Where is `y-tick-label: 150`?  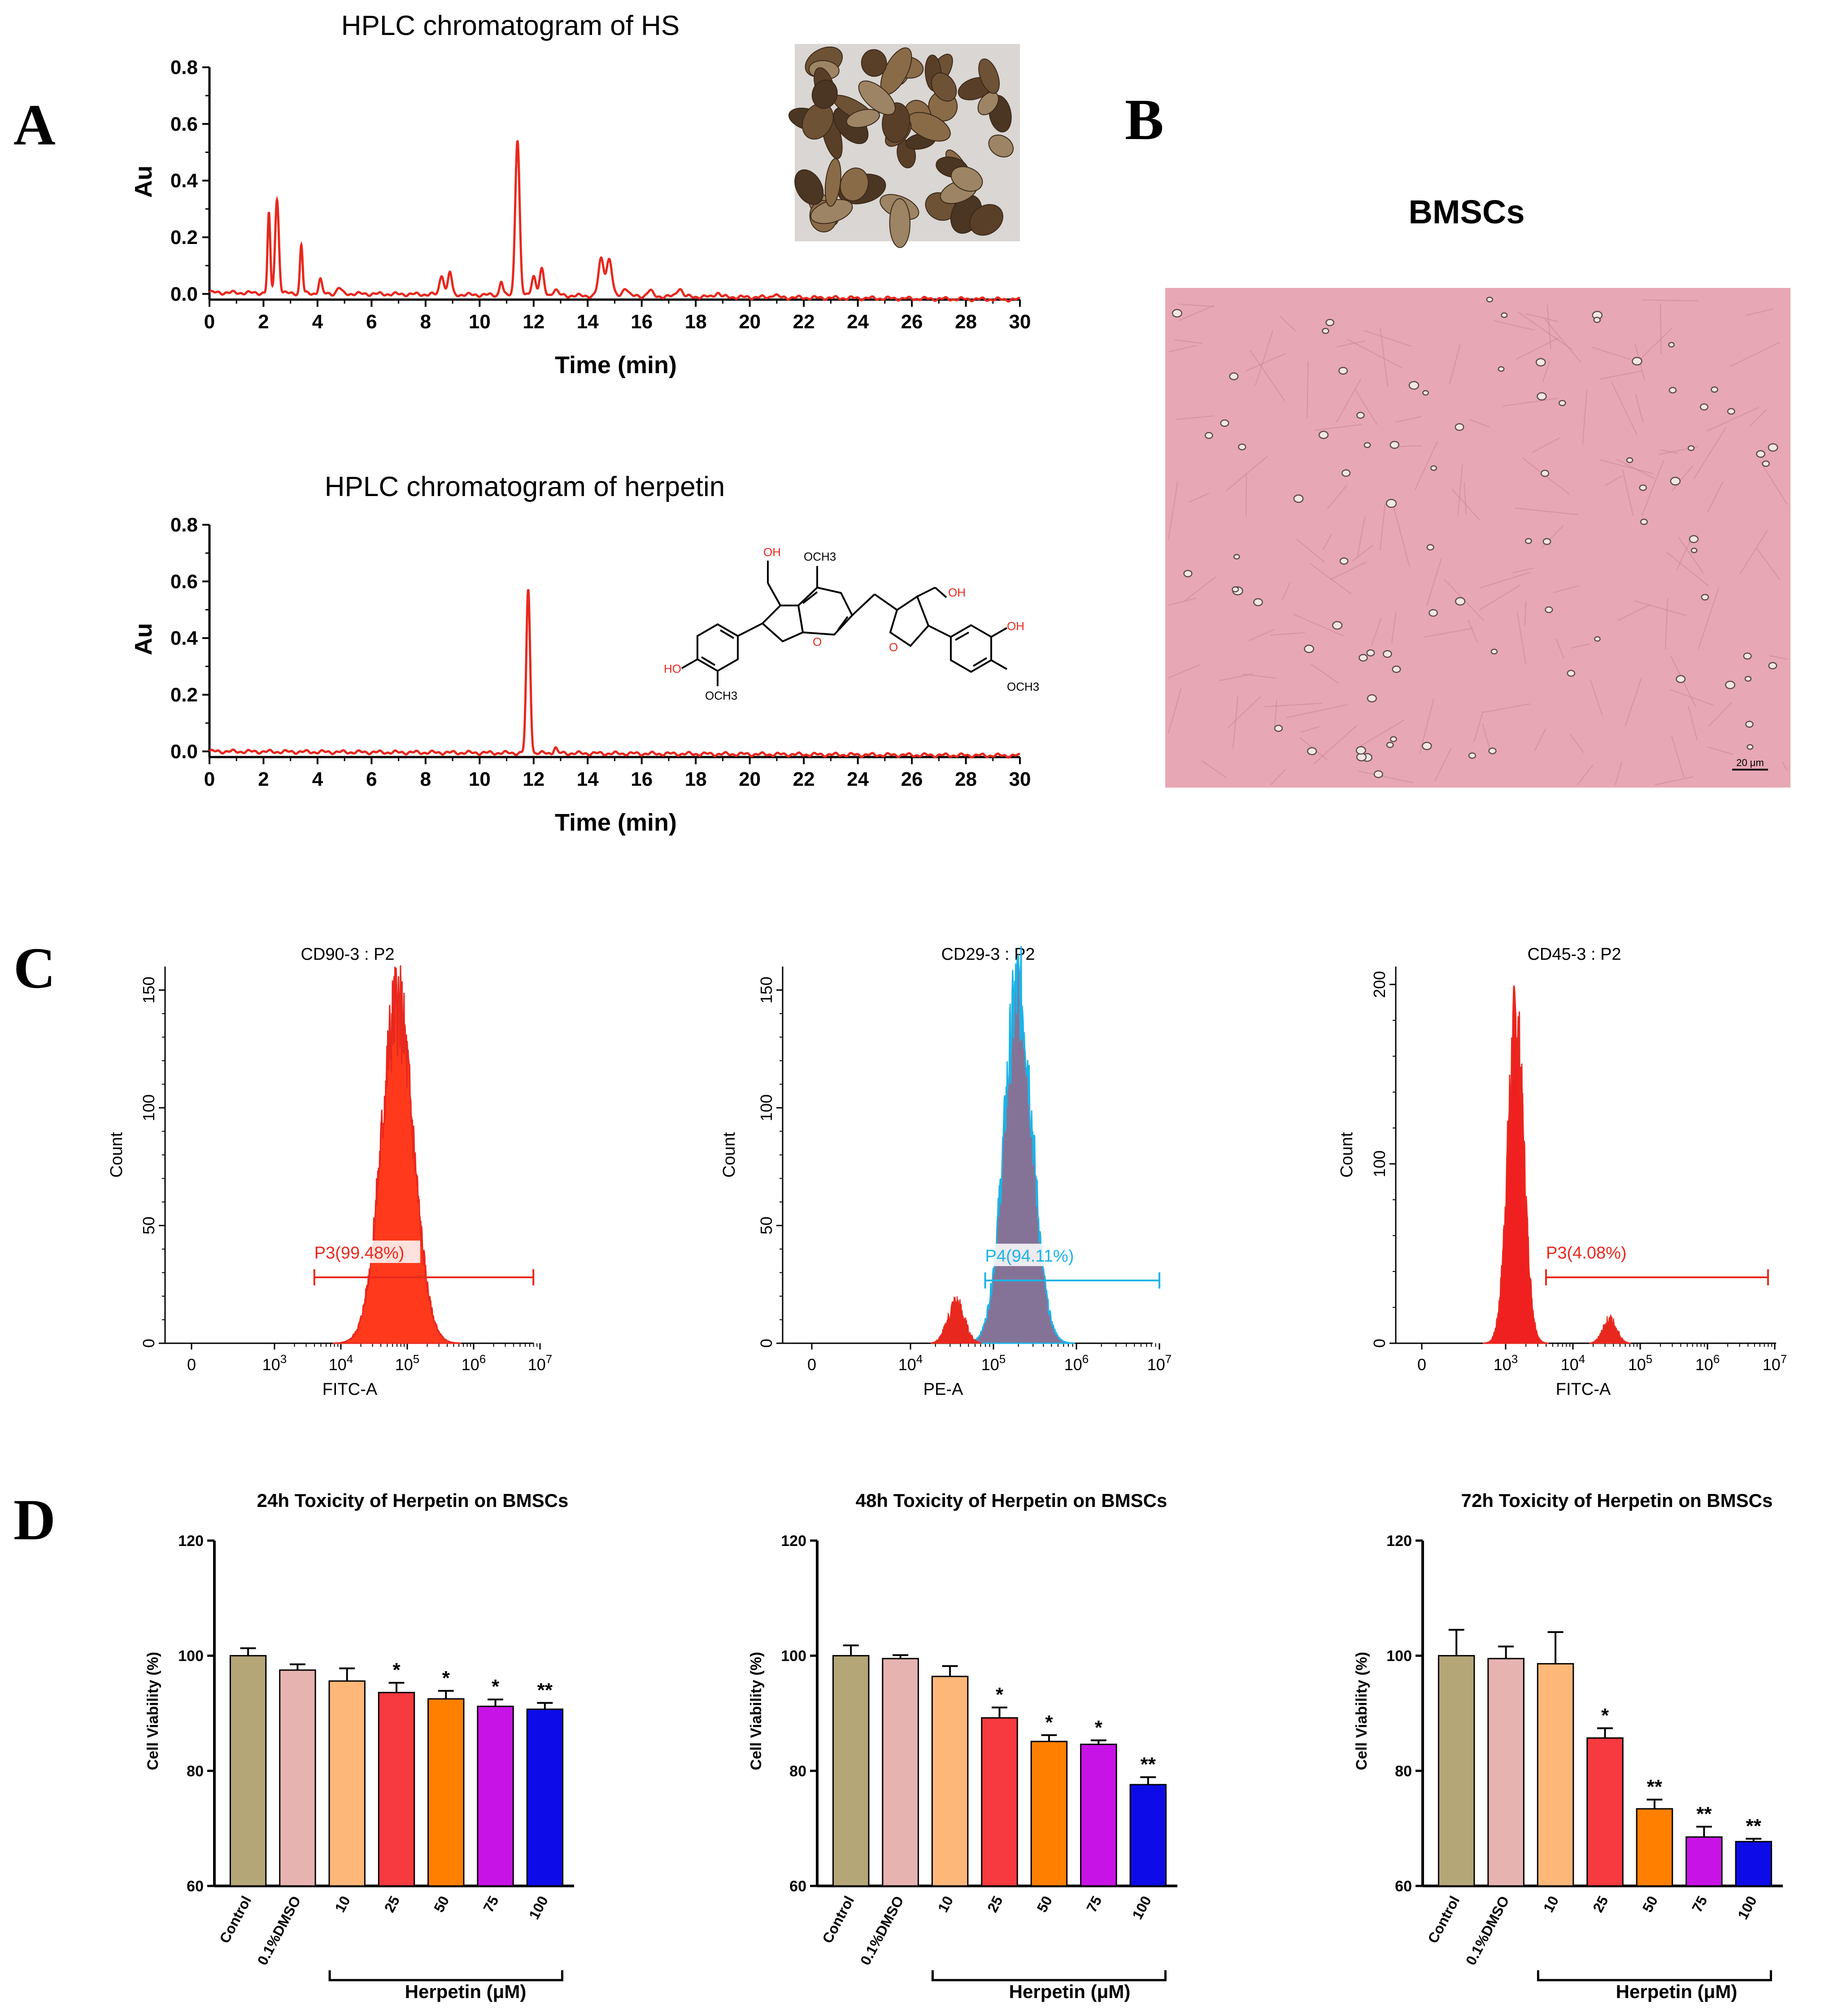
y-tick-label: 150 is located at coordinates (148, 990).